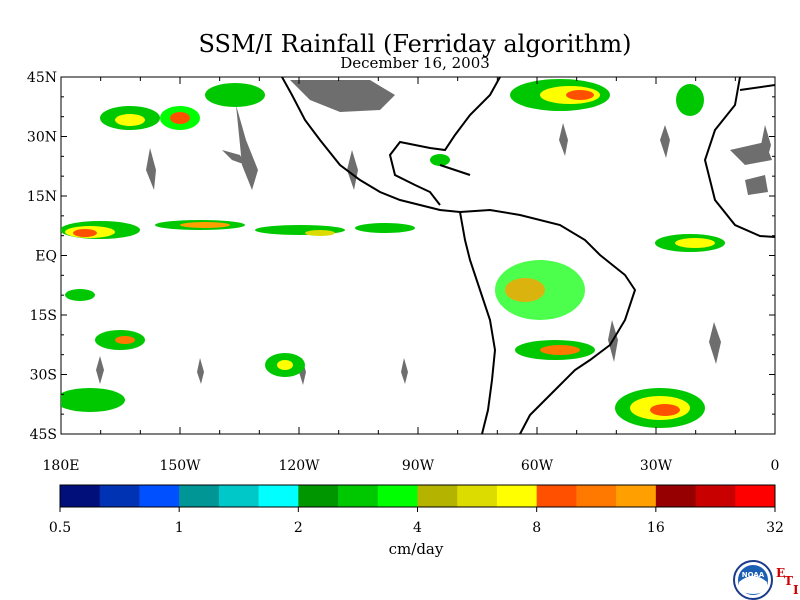 This screenshot has width=800, height=600. I want to click on noaa-logo-text: NOAA, so click(753, 575).